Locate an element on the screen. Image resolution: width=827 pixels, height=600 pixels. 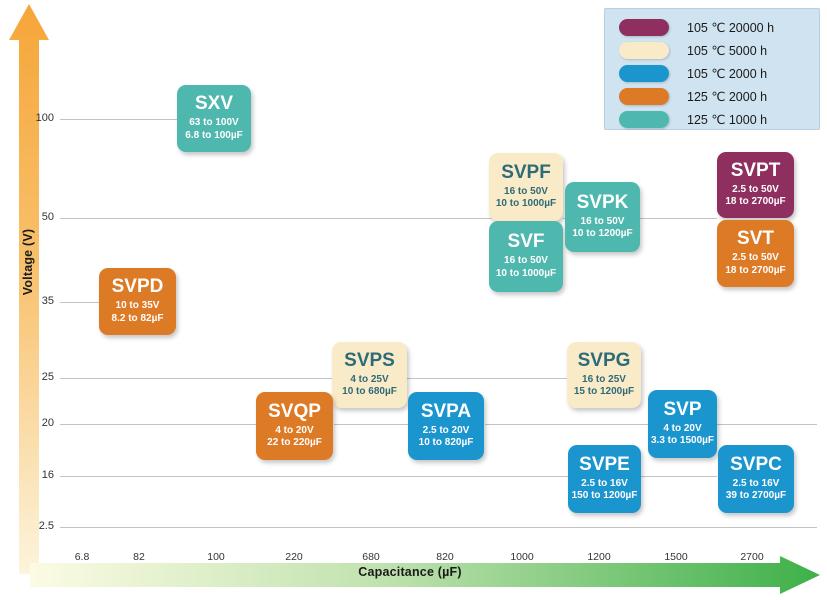
product-voltage-range: 2.5 to 20V is located at coordinates (446, 430).